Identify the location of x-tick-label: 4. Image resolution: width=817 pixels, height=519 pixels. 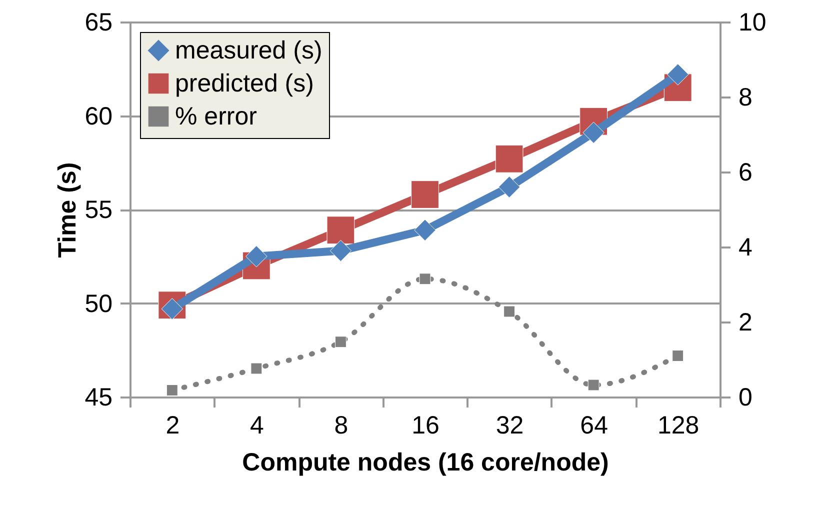
(257, 426).